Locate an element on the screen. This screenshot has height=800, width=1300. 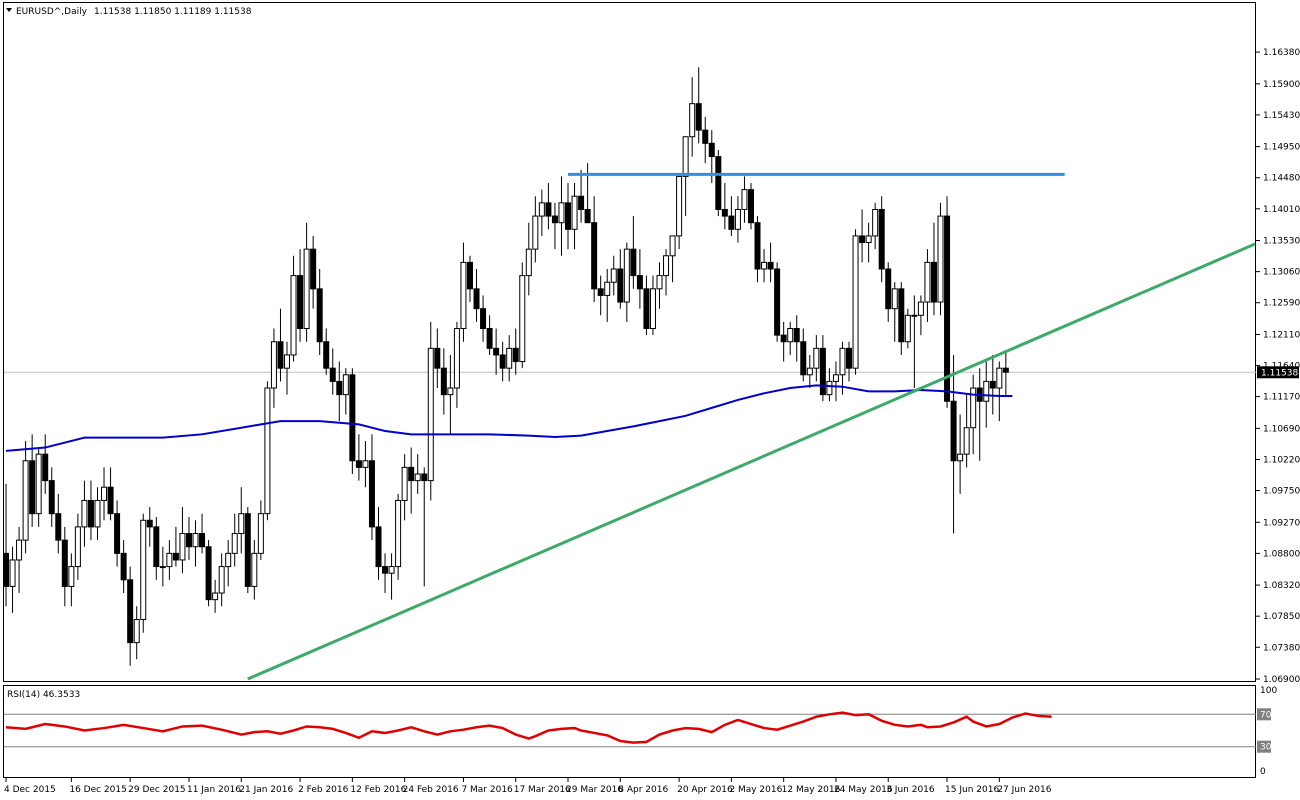
current-price-tag is located at coordinates (1278, 372).